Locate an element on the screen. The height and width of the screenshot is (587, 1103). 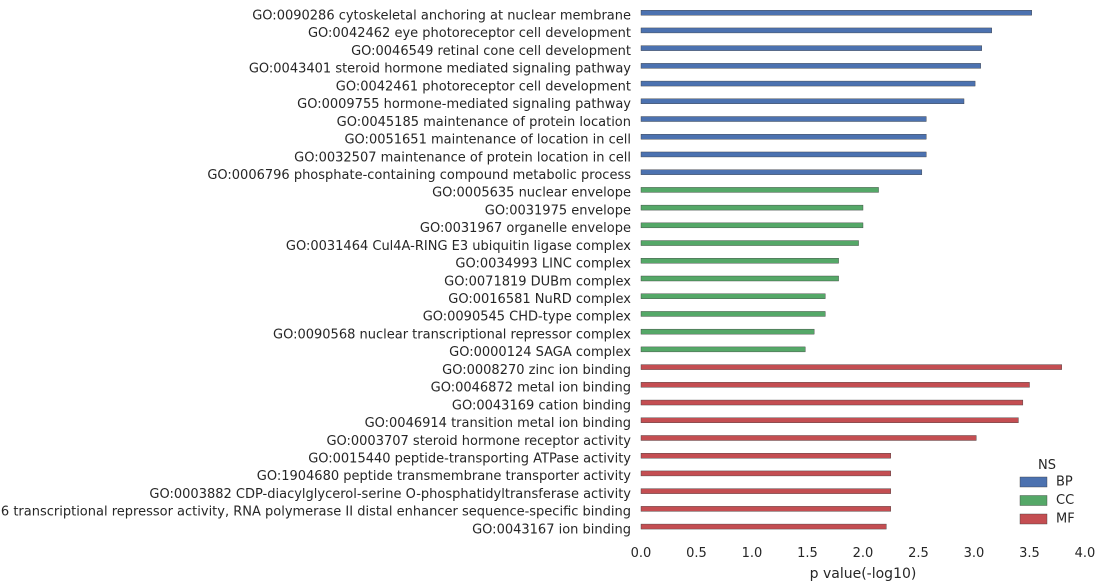
x-tick-label: 1.0 is located at coordinates (752, 553).